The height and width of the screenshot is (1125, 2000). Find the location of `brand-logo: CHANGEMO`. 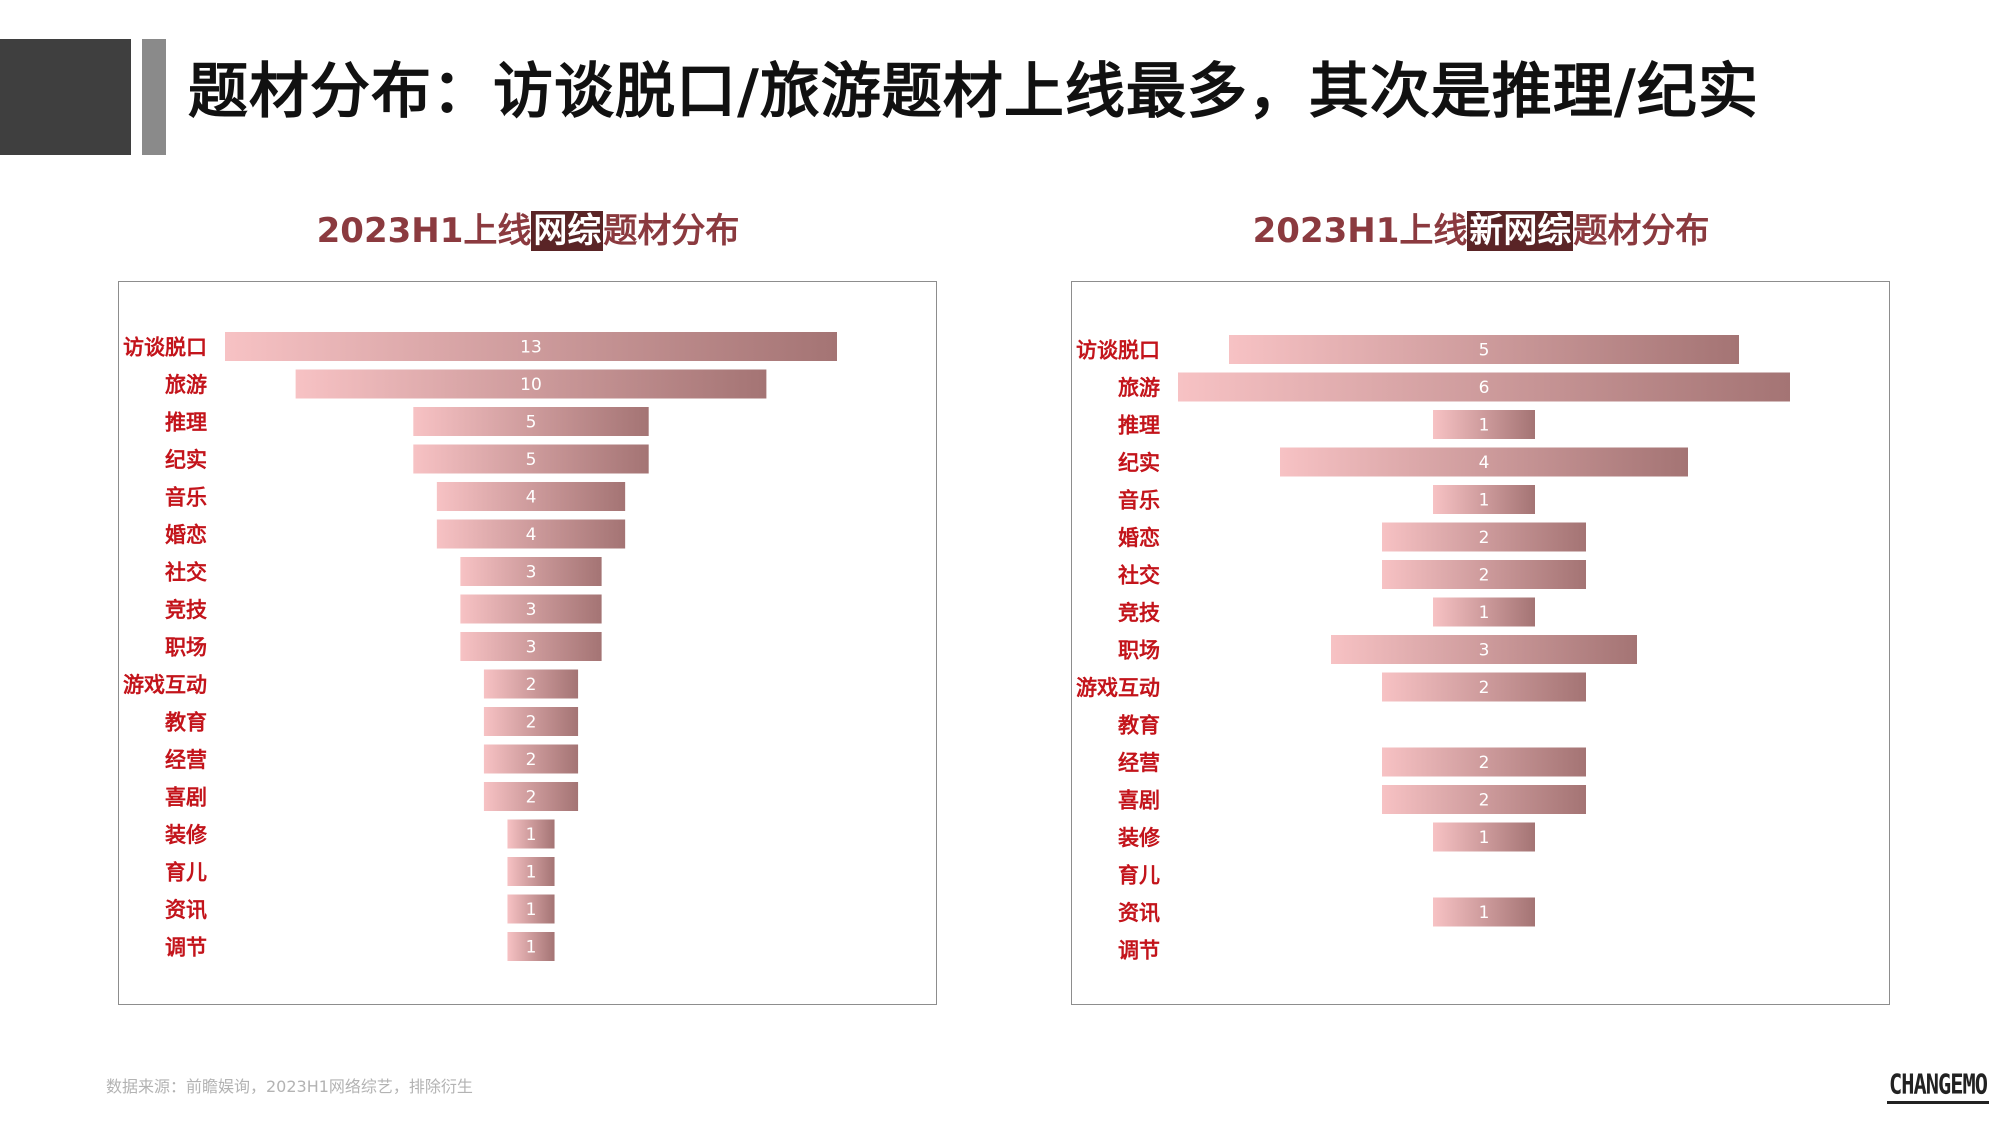

brand-logo: CHANGEMO is located at coordinates (1938, 1090).